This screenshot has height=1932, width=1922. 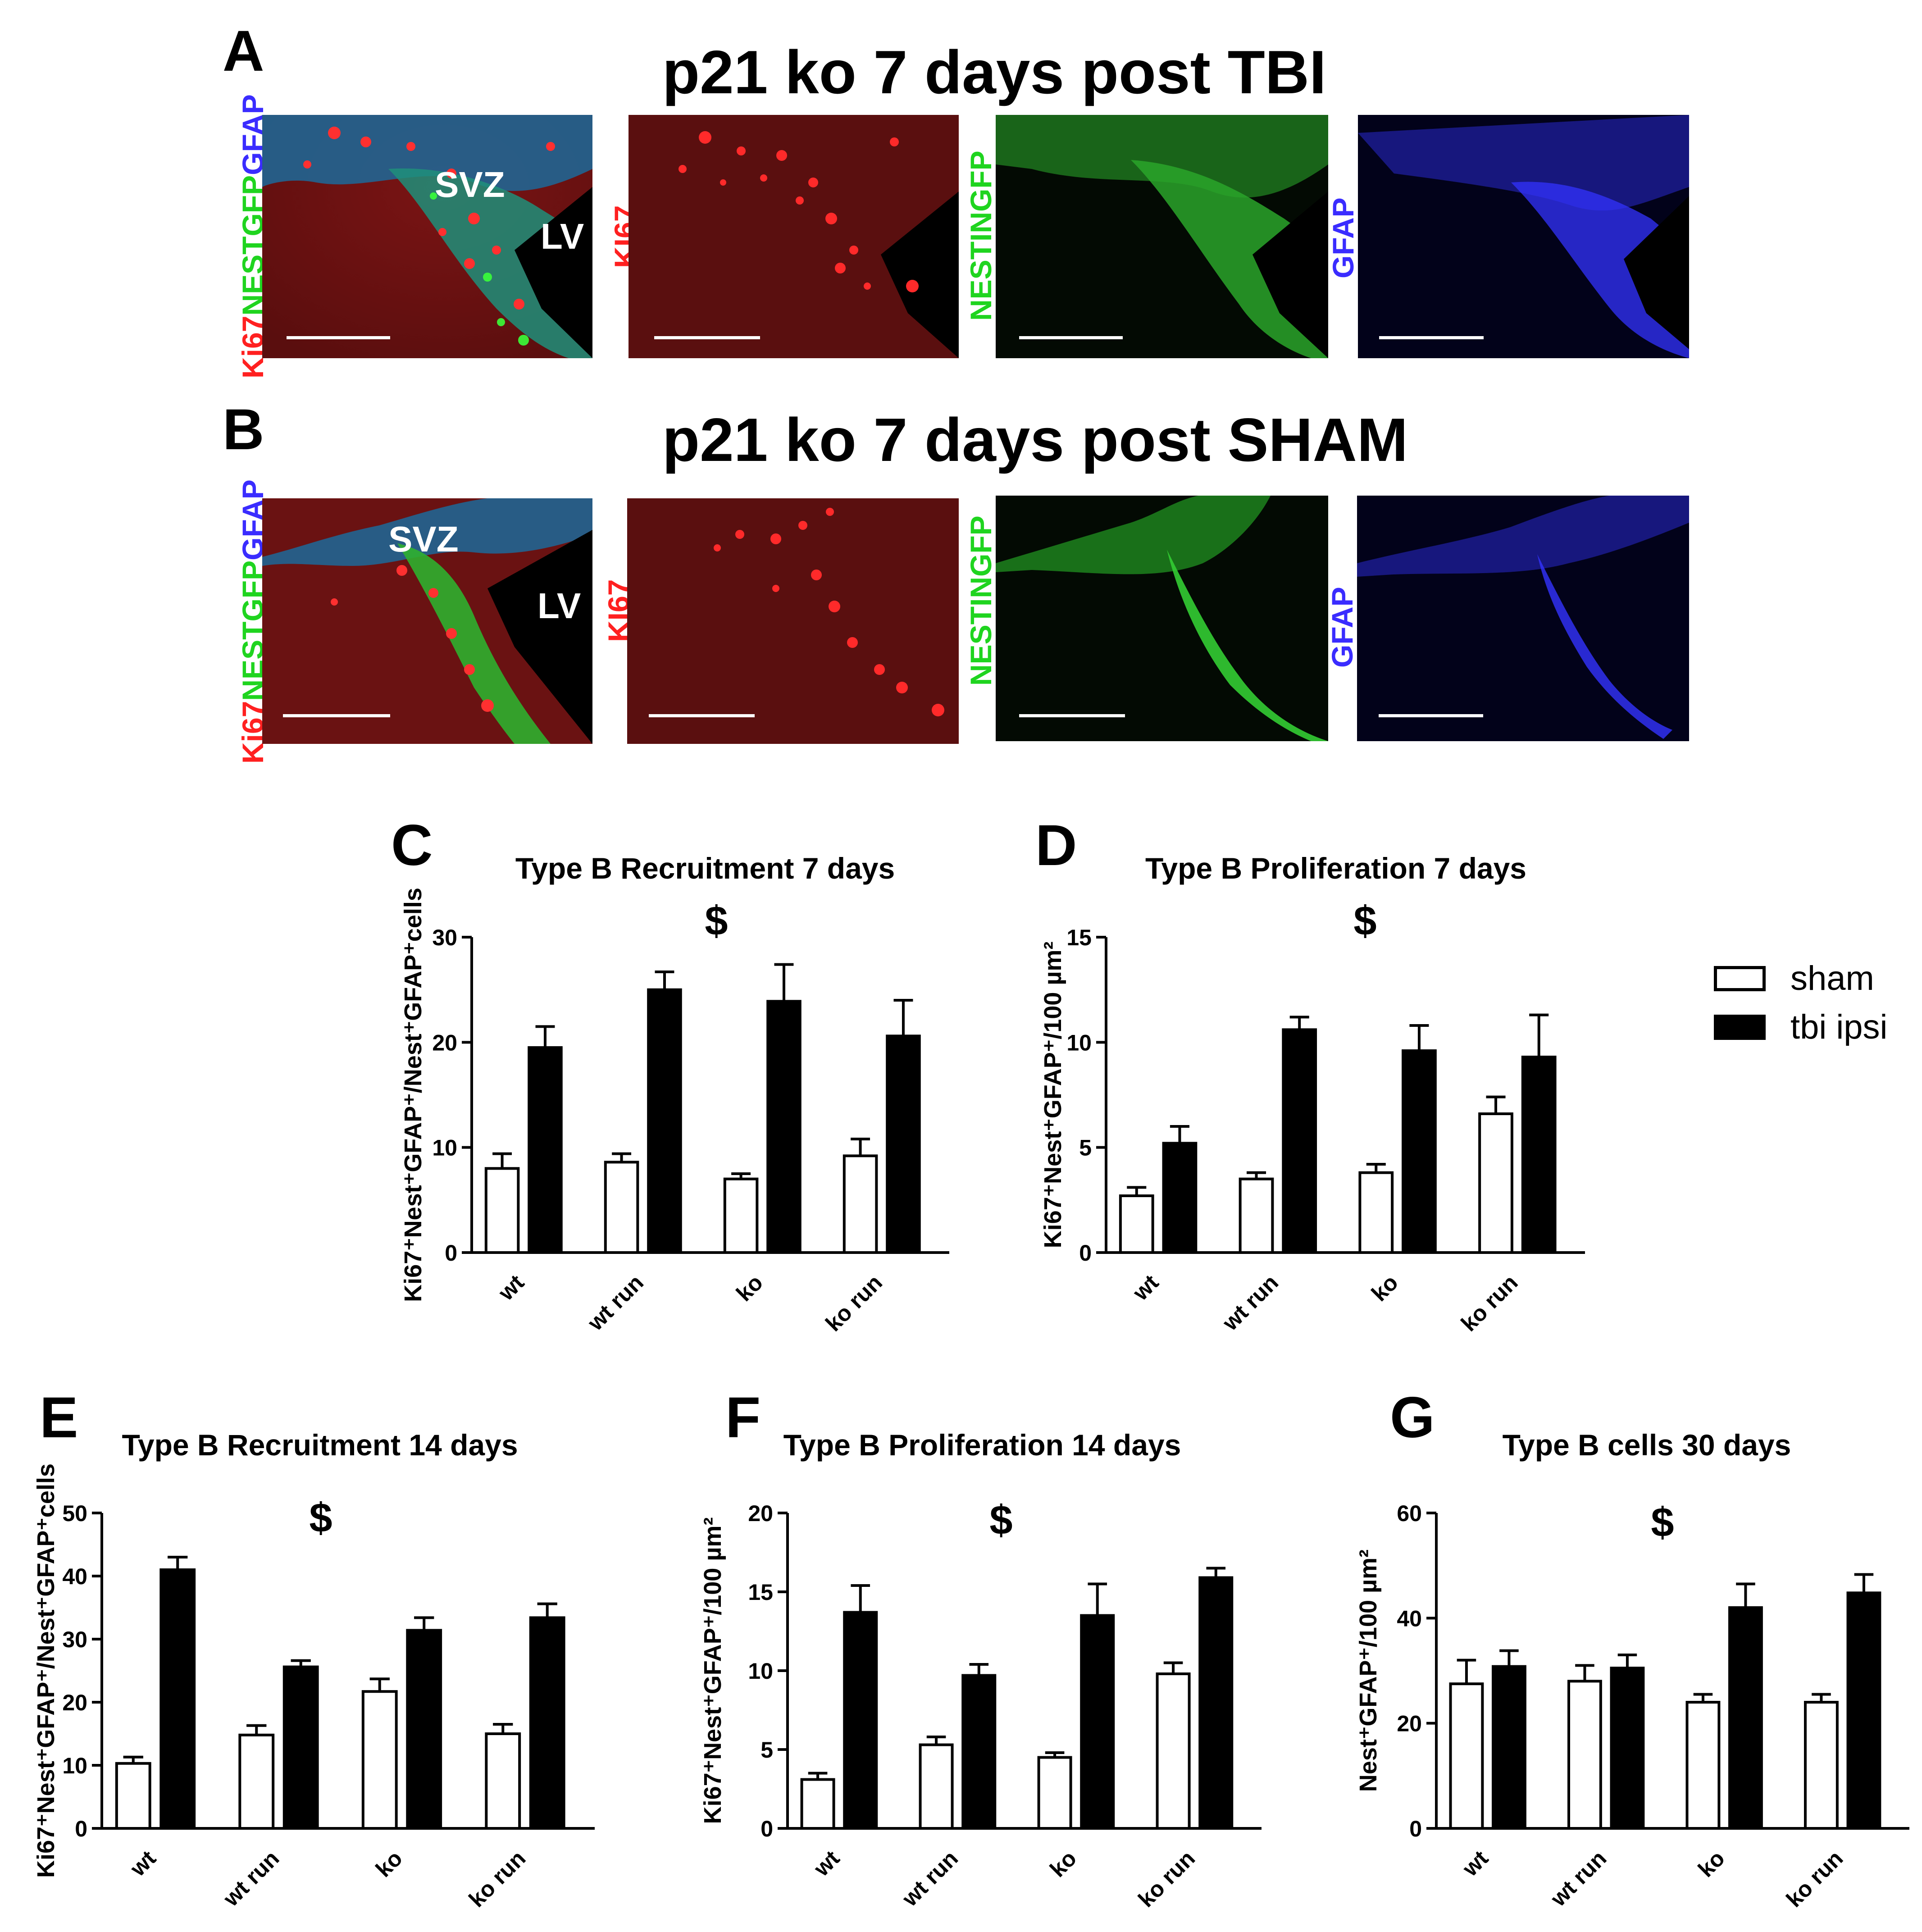 I want to click on micrograph-b-merge, so click(x=427, y=621).